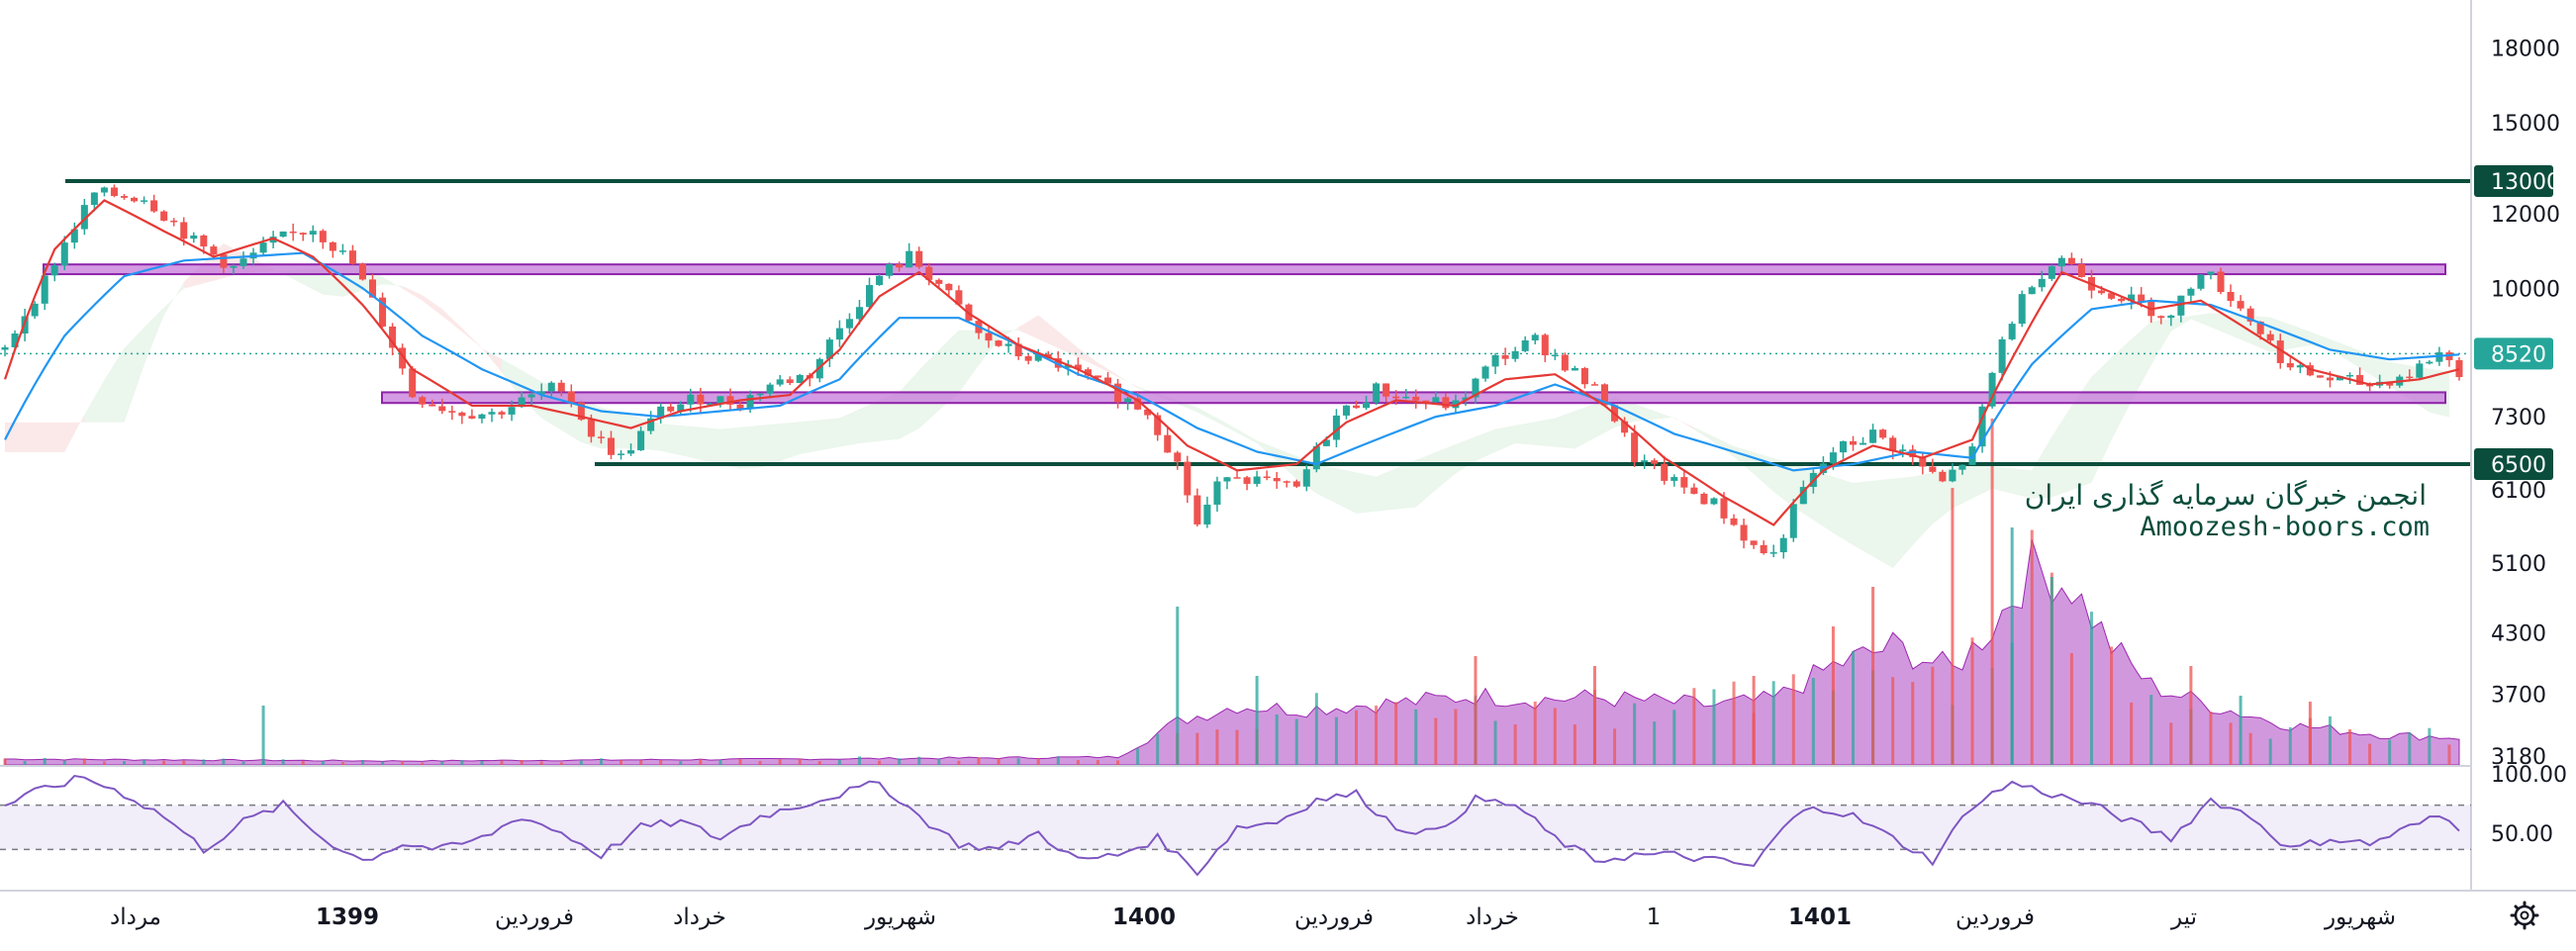 This screenshot has height=951, width=2576. What do you see at coordinates (1244, 269) in the screenshot?
I see `price-zone` at bounding box center [1244, 269].